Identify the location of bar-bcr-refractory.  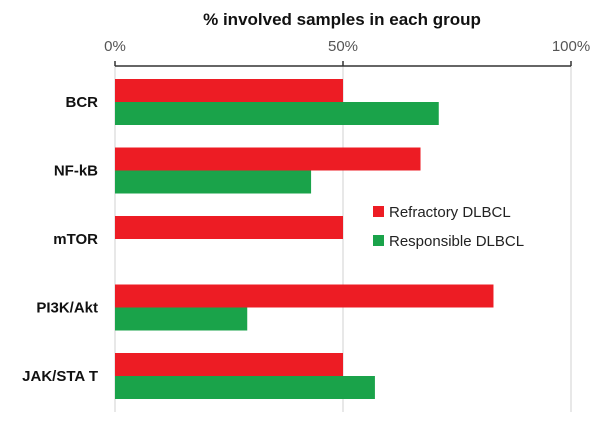
(229, 90).